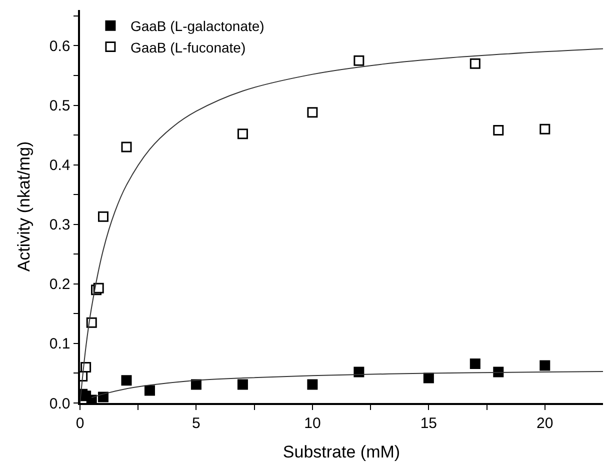 The height and width of the screenshot is (463, 608). I want to click on x-tick-label: 20, so click(545, 423).